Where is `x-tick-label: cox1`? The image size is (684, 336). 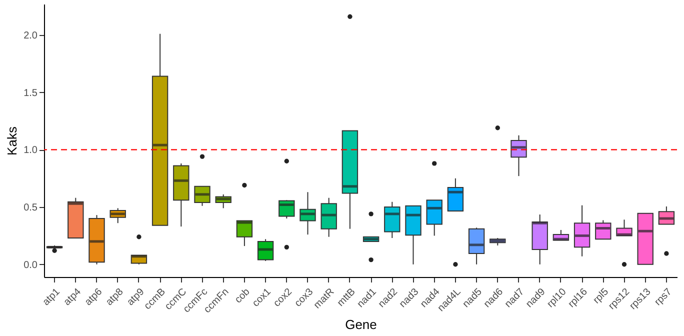 x-tick-label: cox1 is located at coordinates (262, 298).